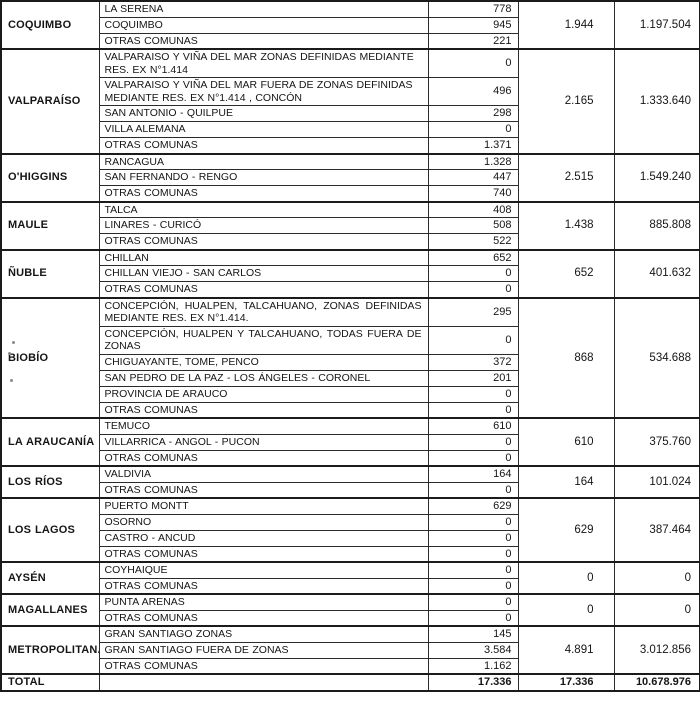  Describe the element at coordinates (566, 225) in the screenshot. I see `region-subtotal-cell: 1.438` at that location.